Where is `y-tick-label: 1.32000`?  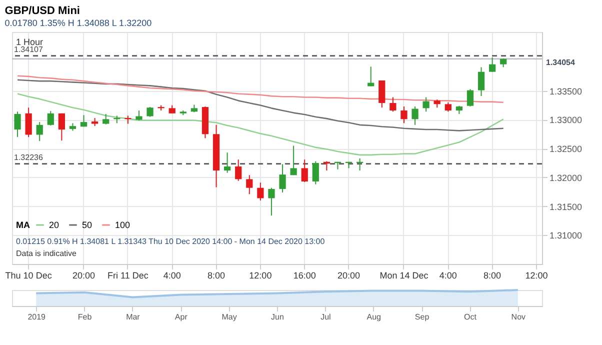 y-tick-label: 1.32000 is located at coordinates (566, 177).